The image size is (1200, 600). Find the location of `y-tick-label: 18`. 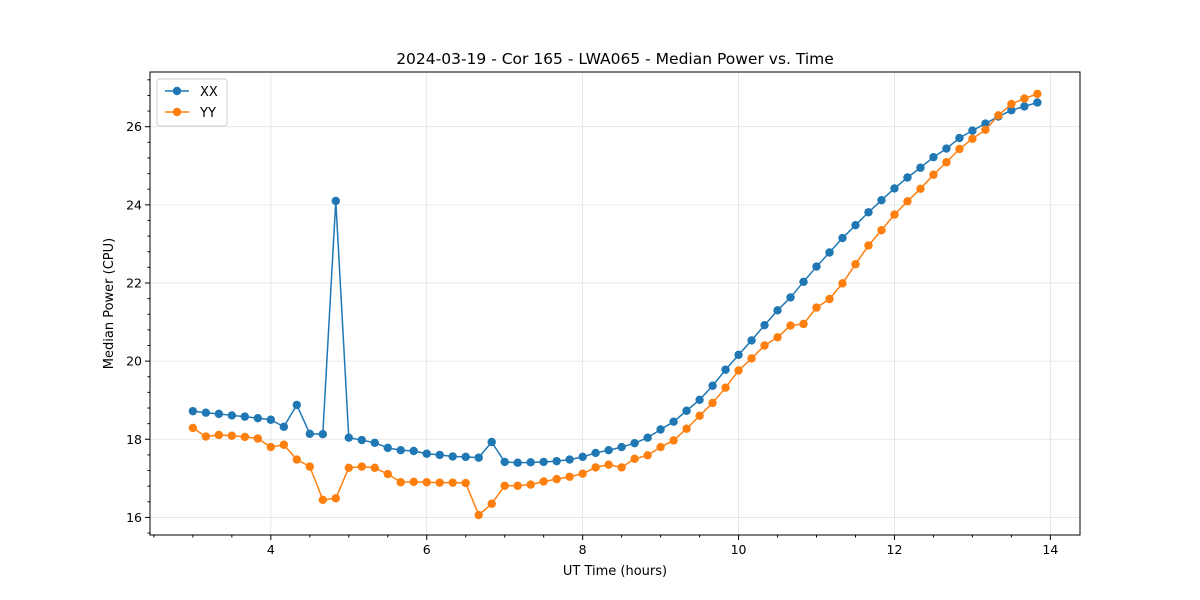

y-tick-label: 18 is located at coordinates (134, 439).